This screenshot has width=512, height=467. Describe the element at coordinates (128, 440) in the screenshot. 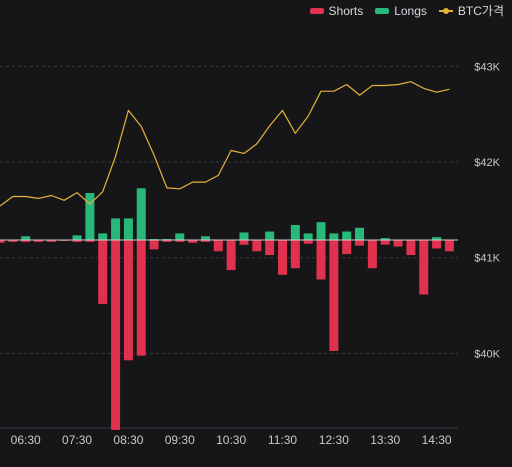

I see `x-tick-label: 08:30` at that location.